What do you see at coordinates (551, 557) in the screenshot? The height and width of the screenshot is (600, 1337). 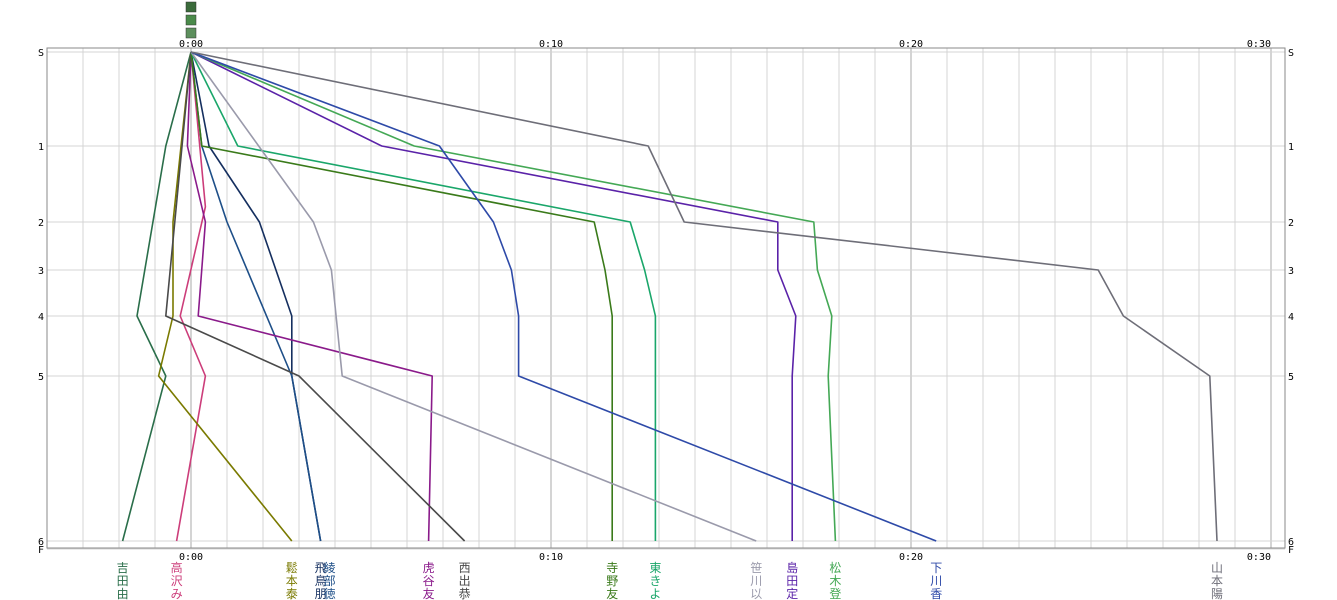 I see `x-tick-label-bottom: 0:10` at bounding box center [551, 557].